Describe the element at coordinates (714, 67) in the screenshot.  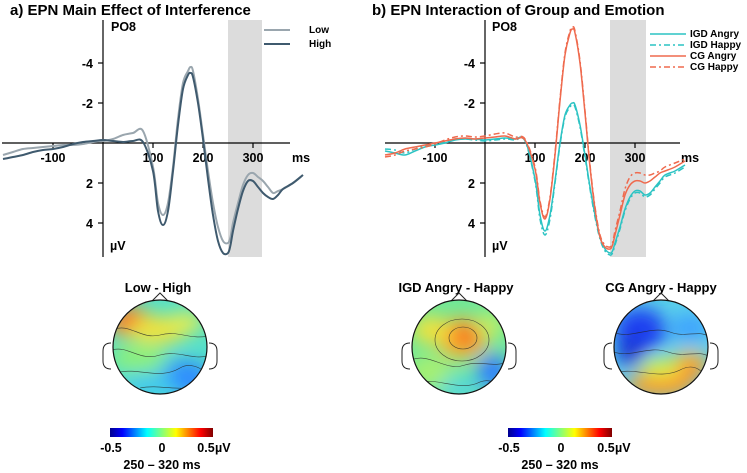
I see `legend-cg-happy: CG Happy` at that location.